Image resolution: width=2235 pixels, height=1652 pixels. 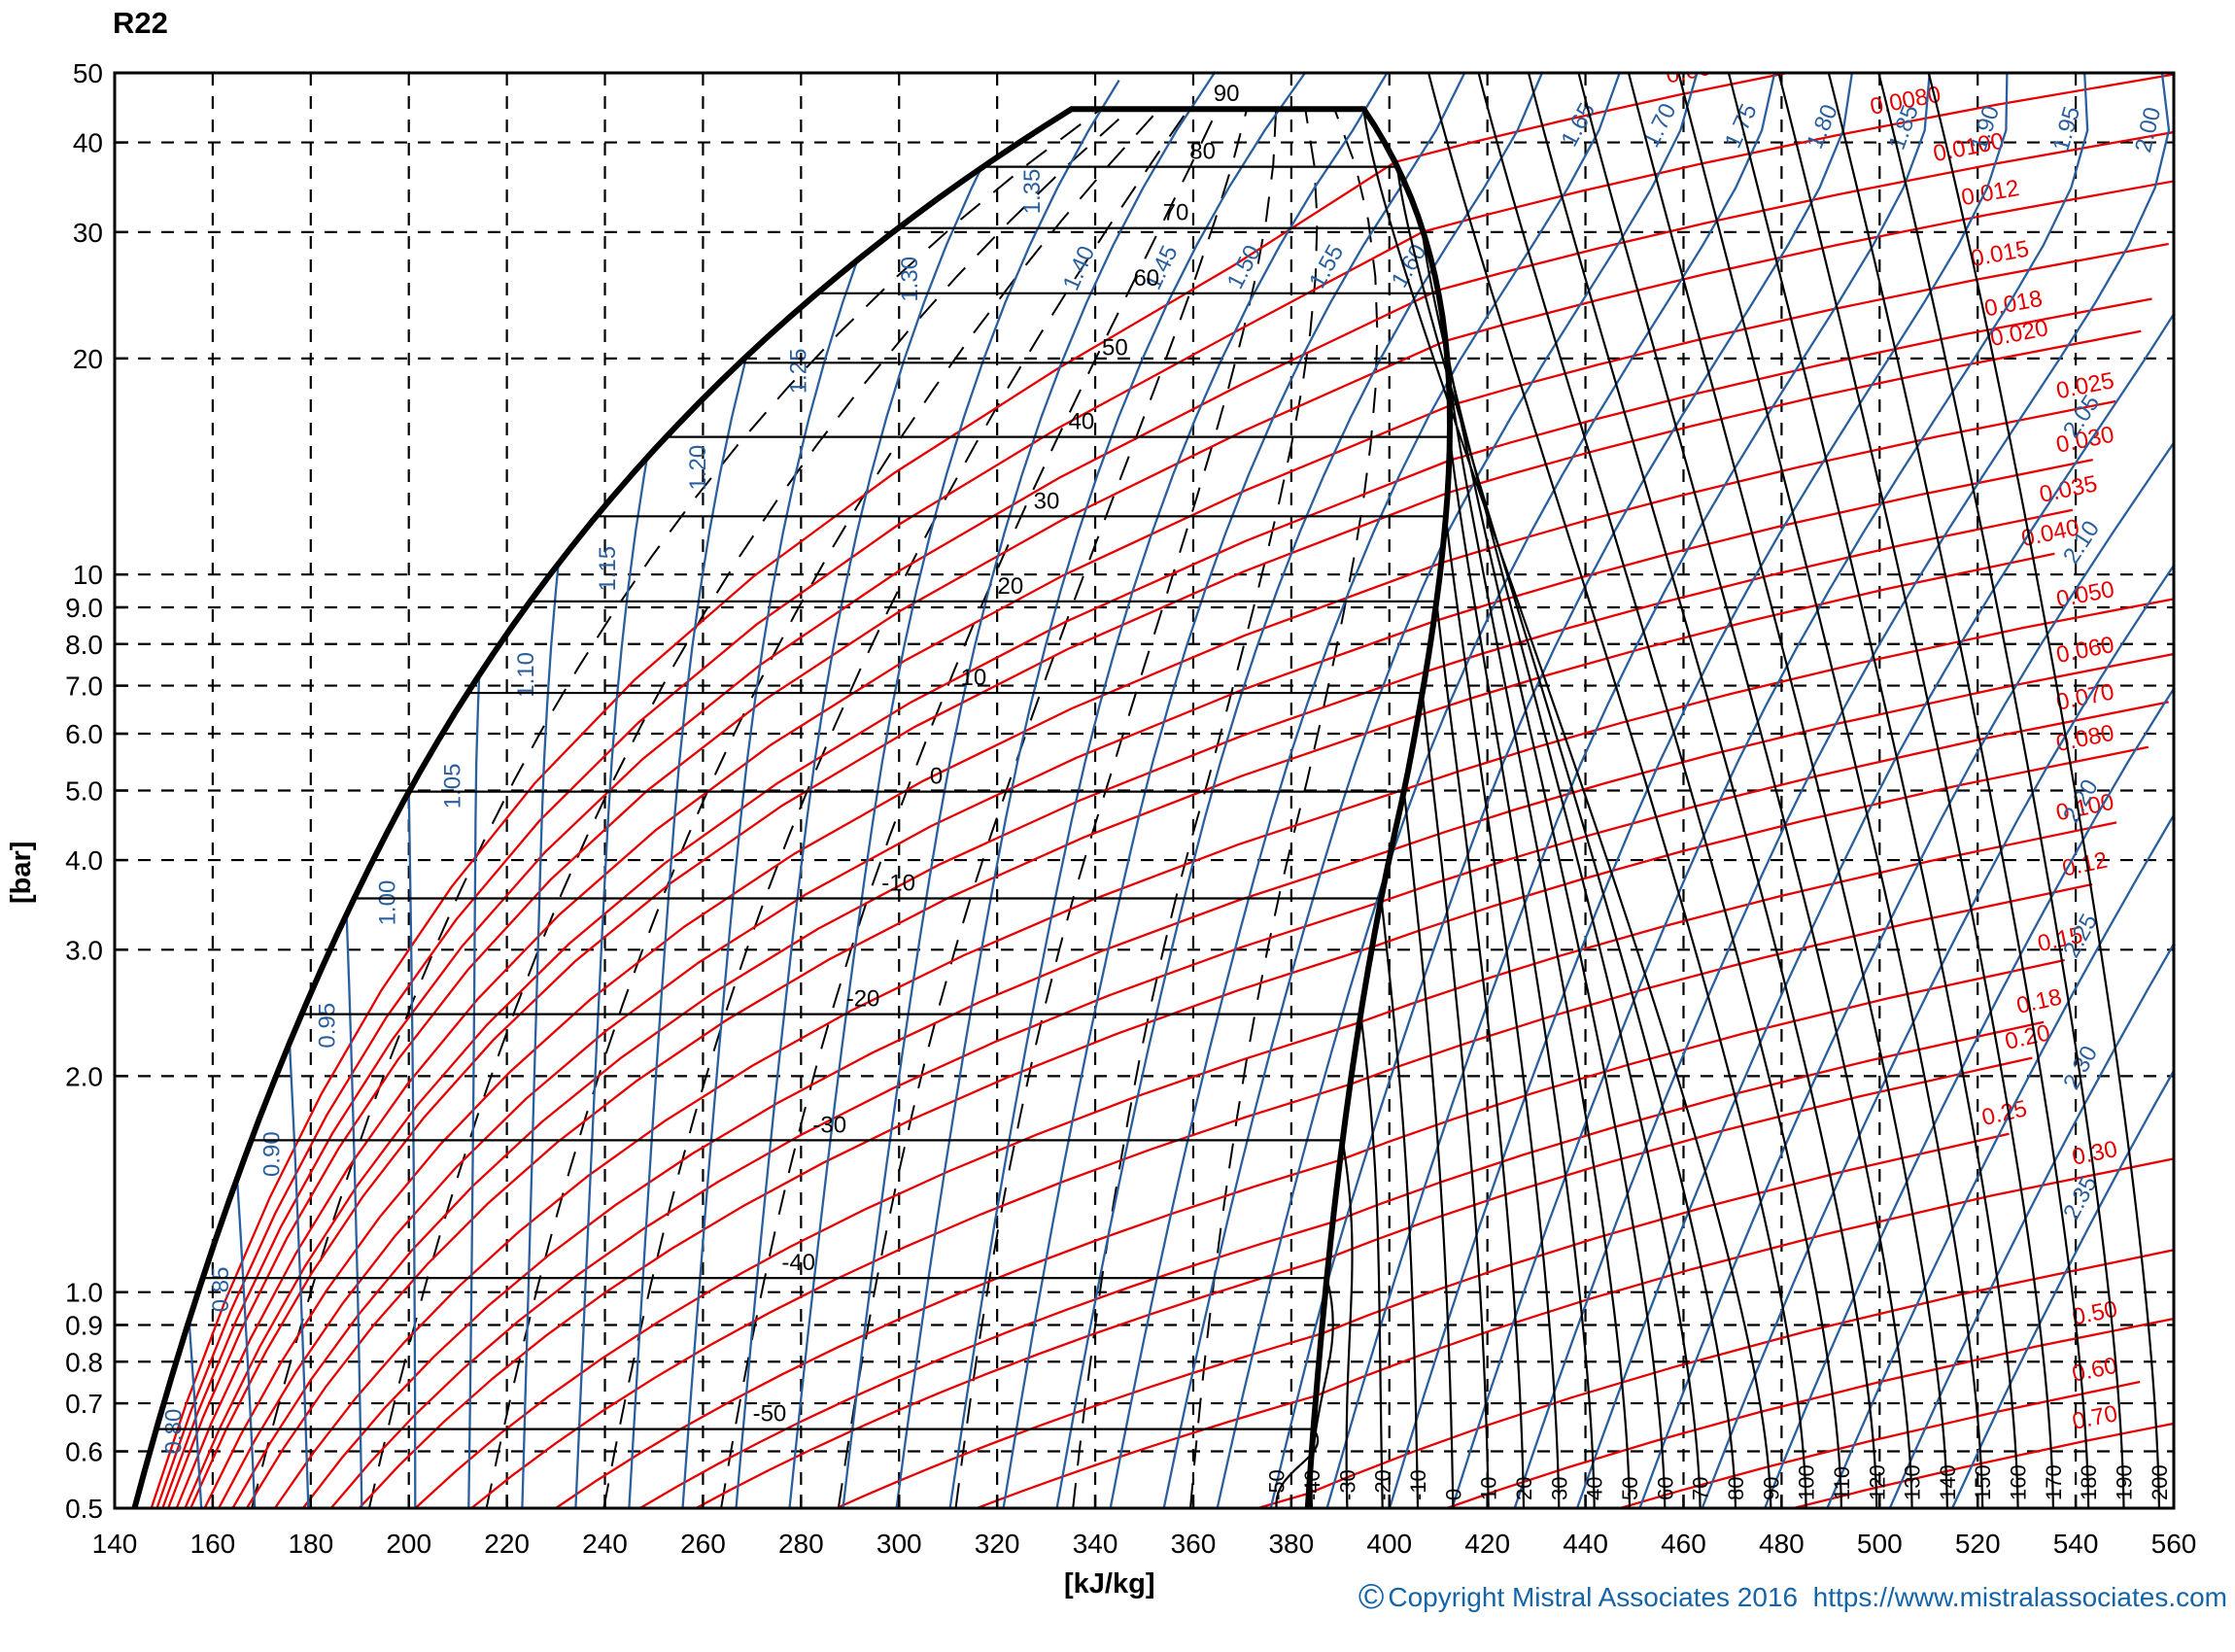 I want to click on svg-text: 170, so click(x=2054, y=1482).